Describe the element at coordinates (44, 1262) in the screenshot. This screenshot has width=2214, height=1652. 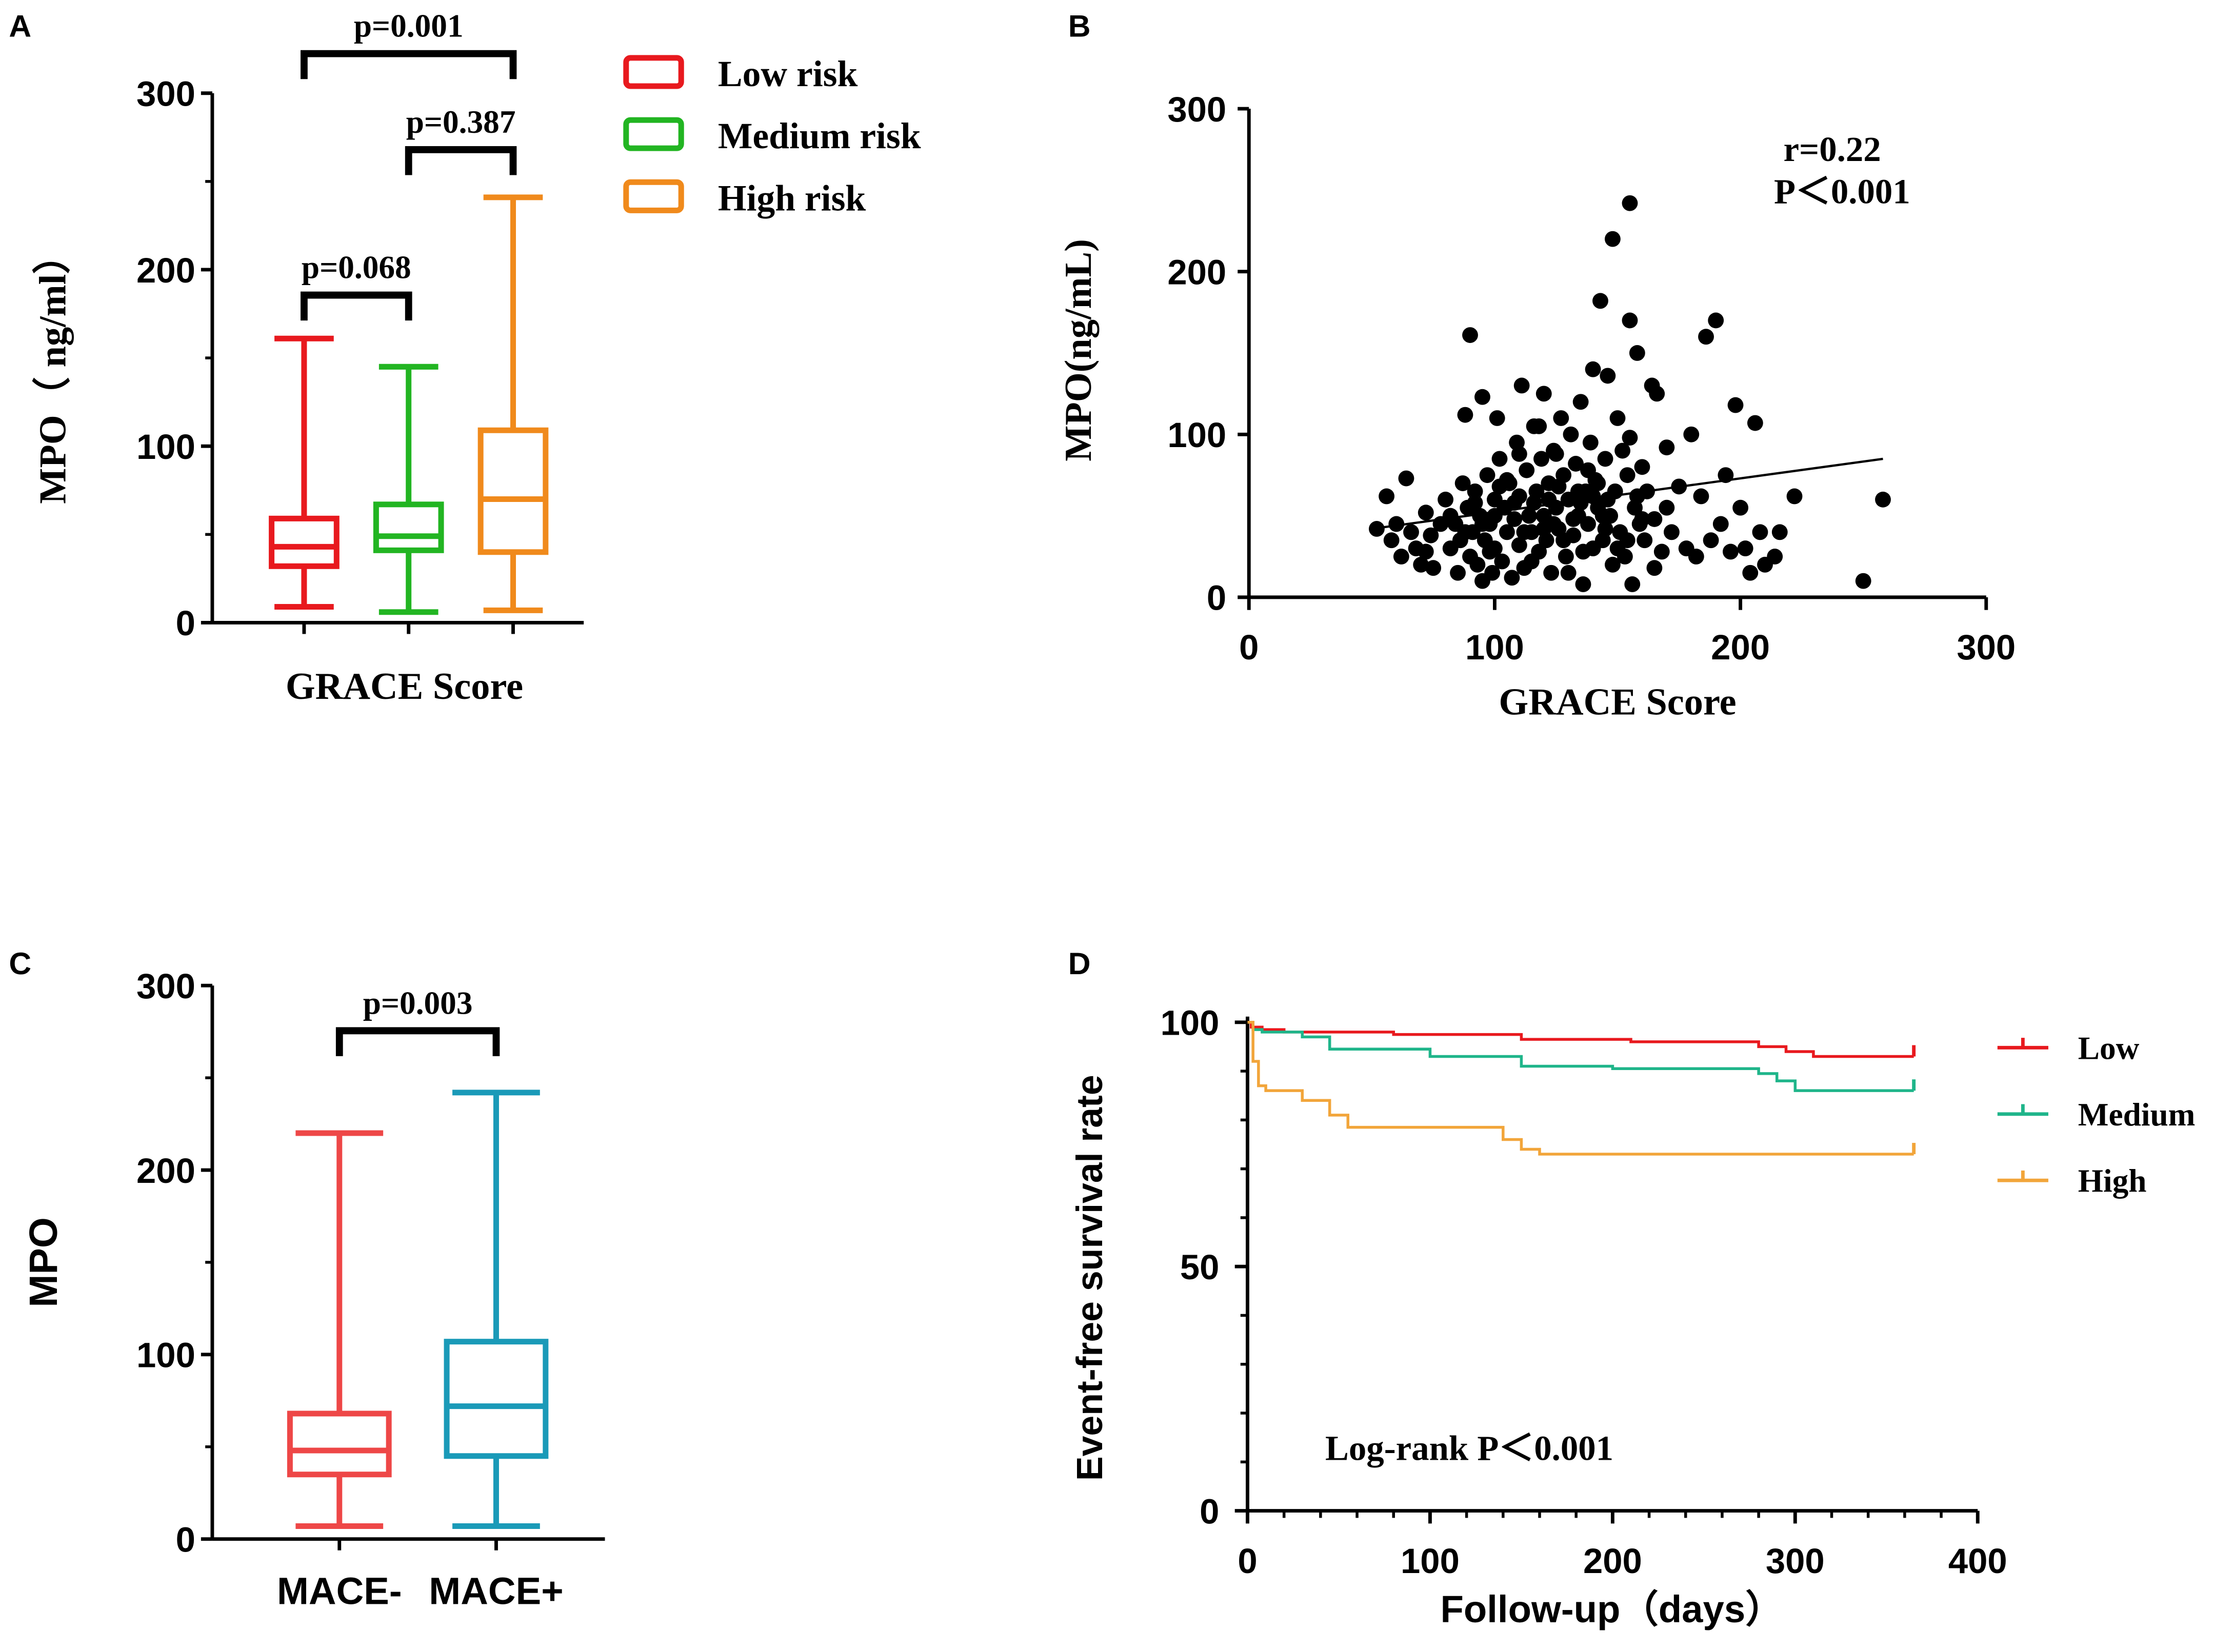
I see `y-axis-title: MPO` at that location.